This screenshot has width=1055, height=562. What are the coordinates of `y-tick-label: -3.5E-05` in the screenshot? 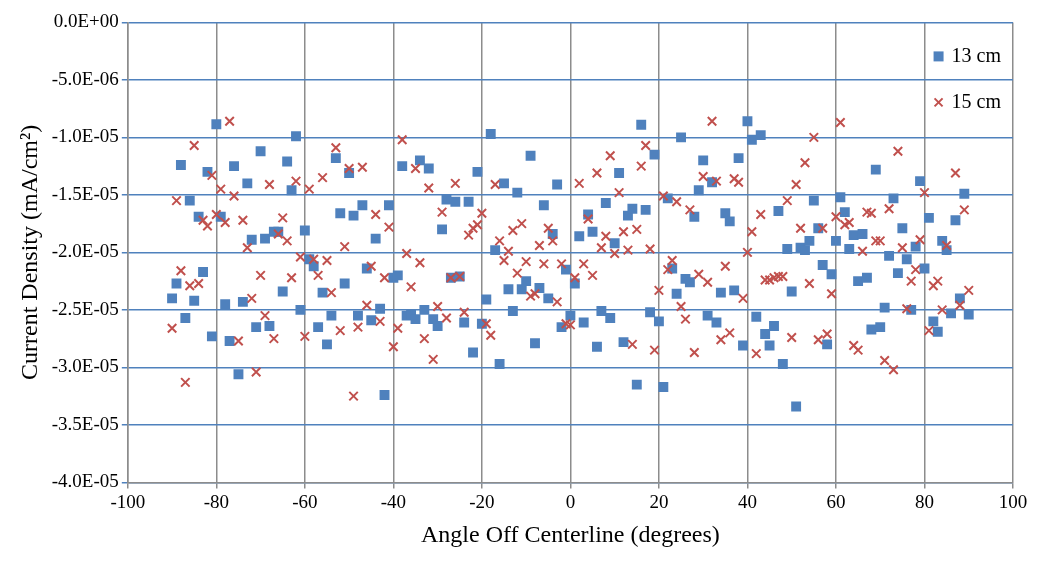 It's located at (85, 423).